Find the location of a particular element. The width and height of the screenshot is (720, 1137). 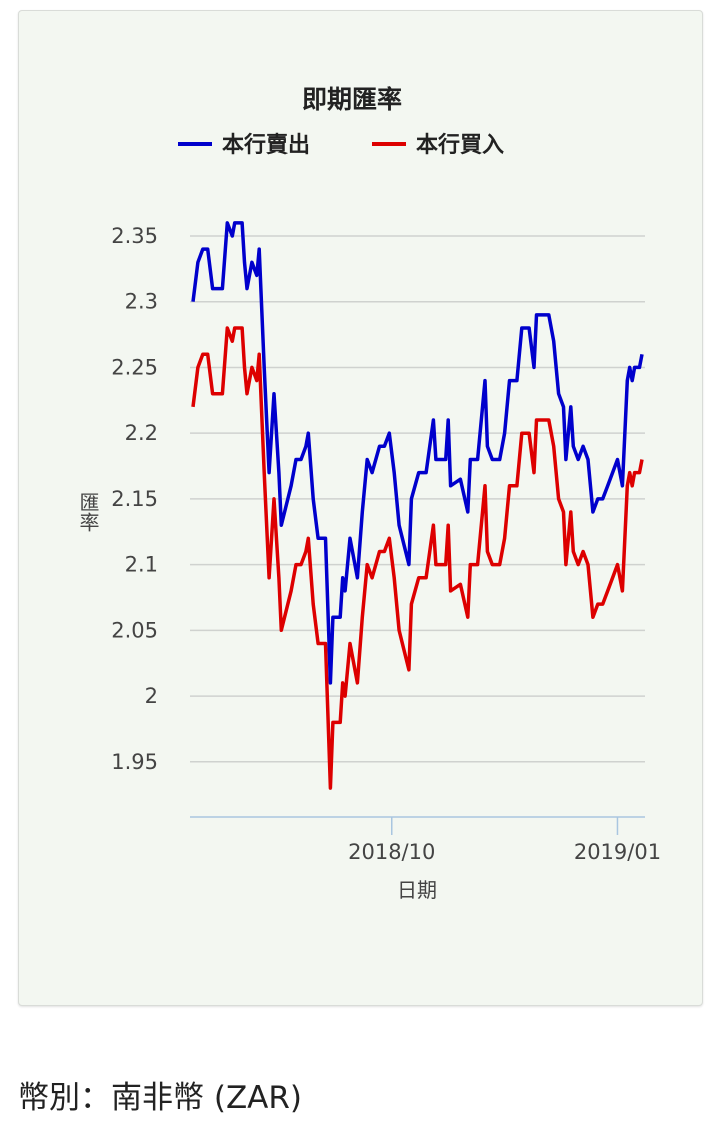

x-axis-ticks: 2018/10 2019/01 is located at coordinates (504, 840).